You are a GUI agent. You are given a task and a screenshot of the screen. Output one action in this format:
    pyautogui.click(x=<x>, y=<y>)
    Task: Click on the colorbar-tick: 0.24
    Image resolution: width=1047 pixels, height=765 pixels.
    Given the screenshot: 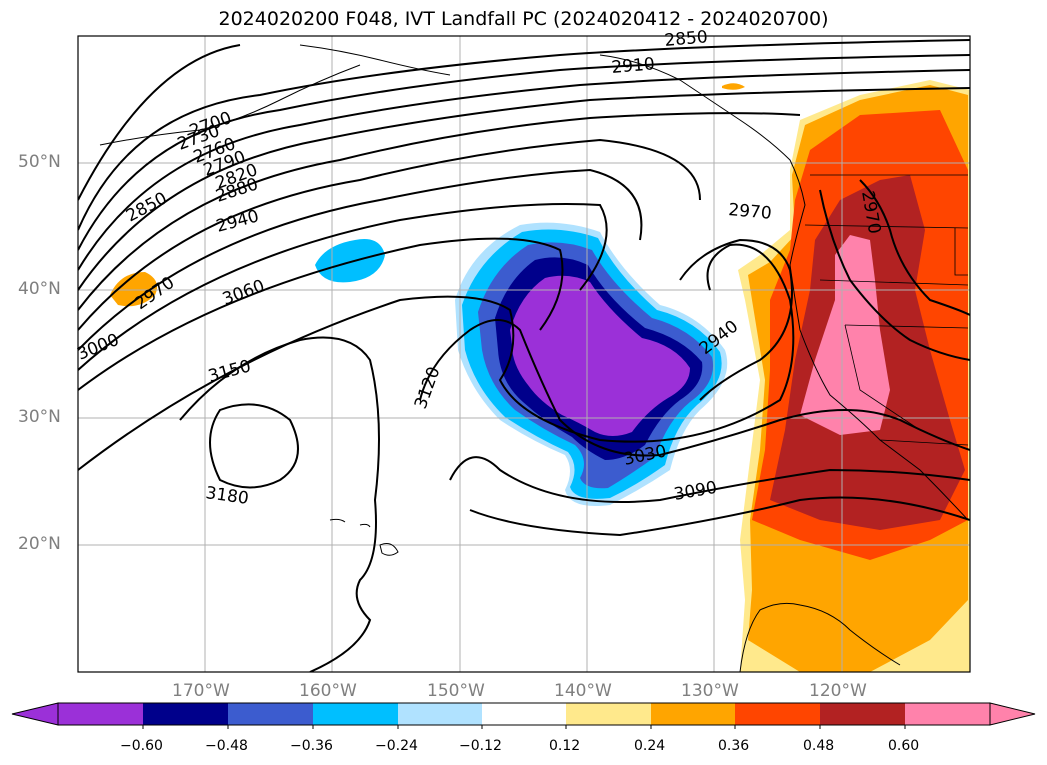 What is the action you would take?
    pyautogui.click(x=650, y=746)
    